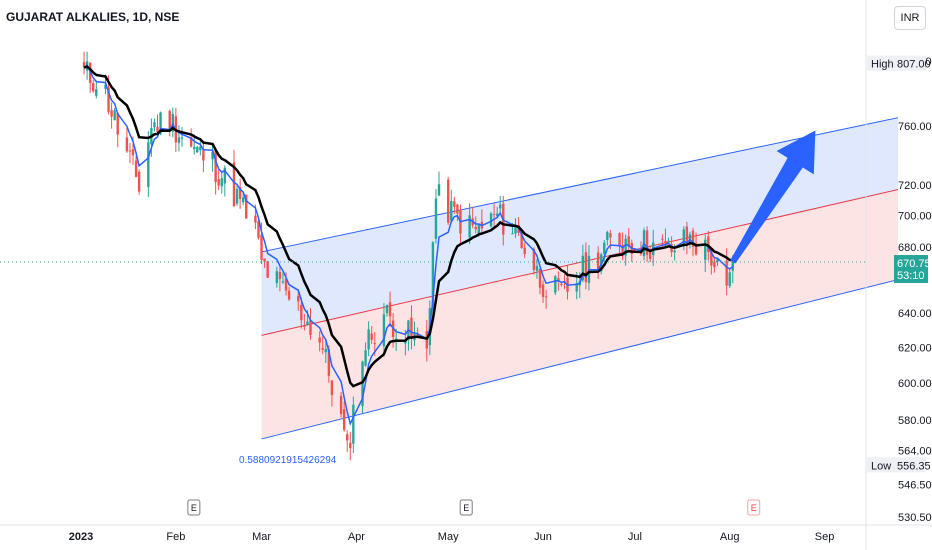 This screenshot has width=932, height=550. What do you see at coordinates (635, 537) in the screenshot?
I see `time-tick-label: Jul` at bounding box center [635, 537].